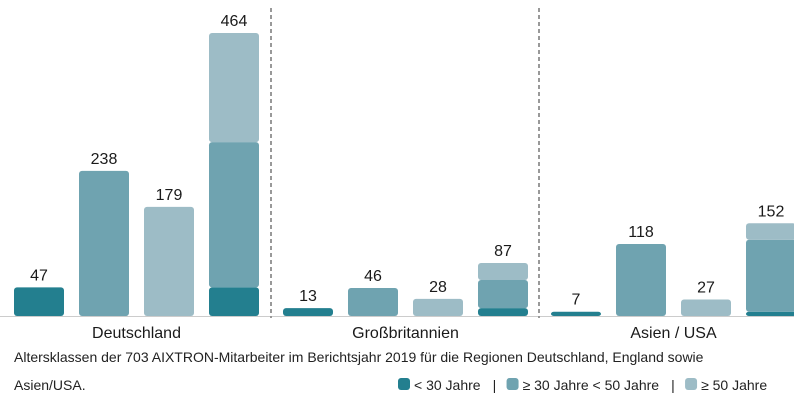 The width and height of the screenshot is (794, 400). I want to click on value-label: 7, so click(576, 300).